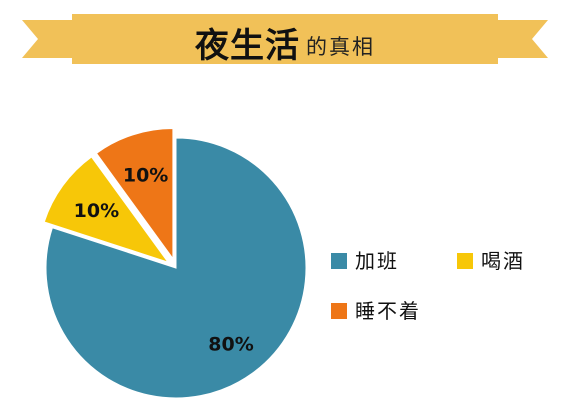  I want to click on title-sub: 的真相, so click(340, 47).